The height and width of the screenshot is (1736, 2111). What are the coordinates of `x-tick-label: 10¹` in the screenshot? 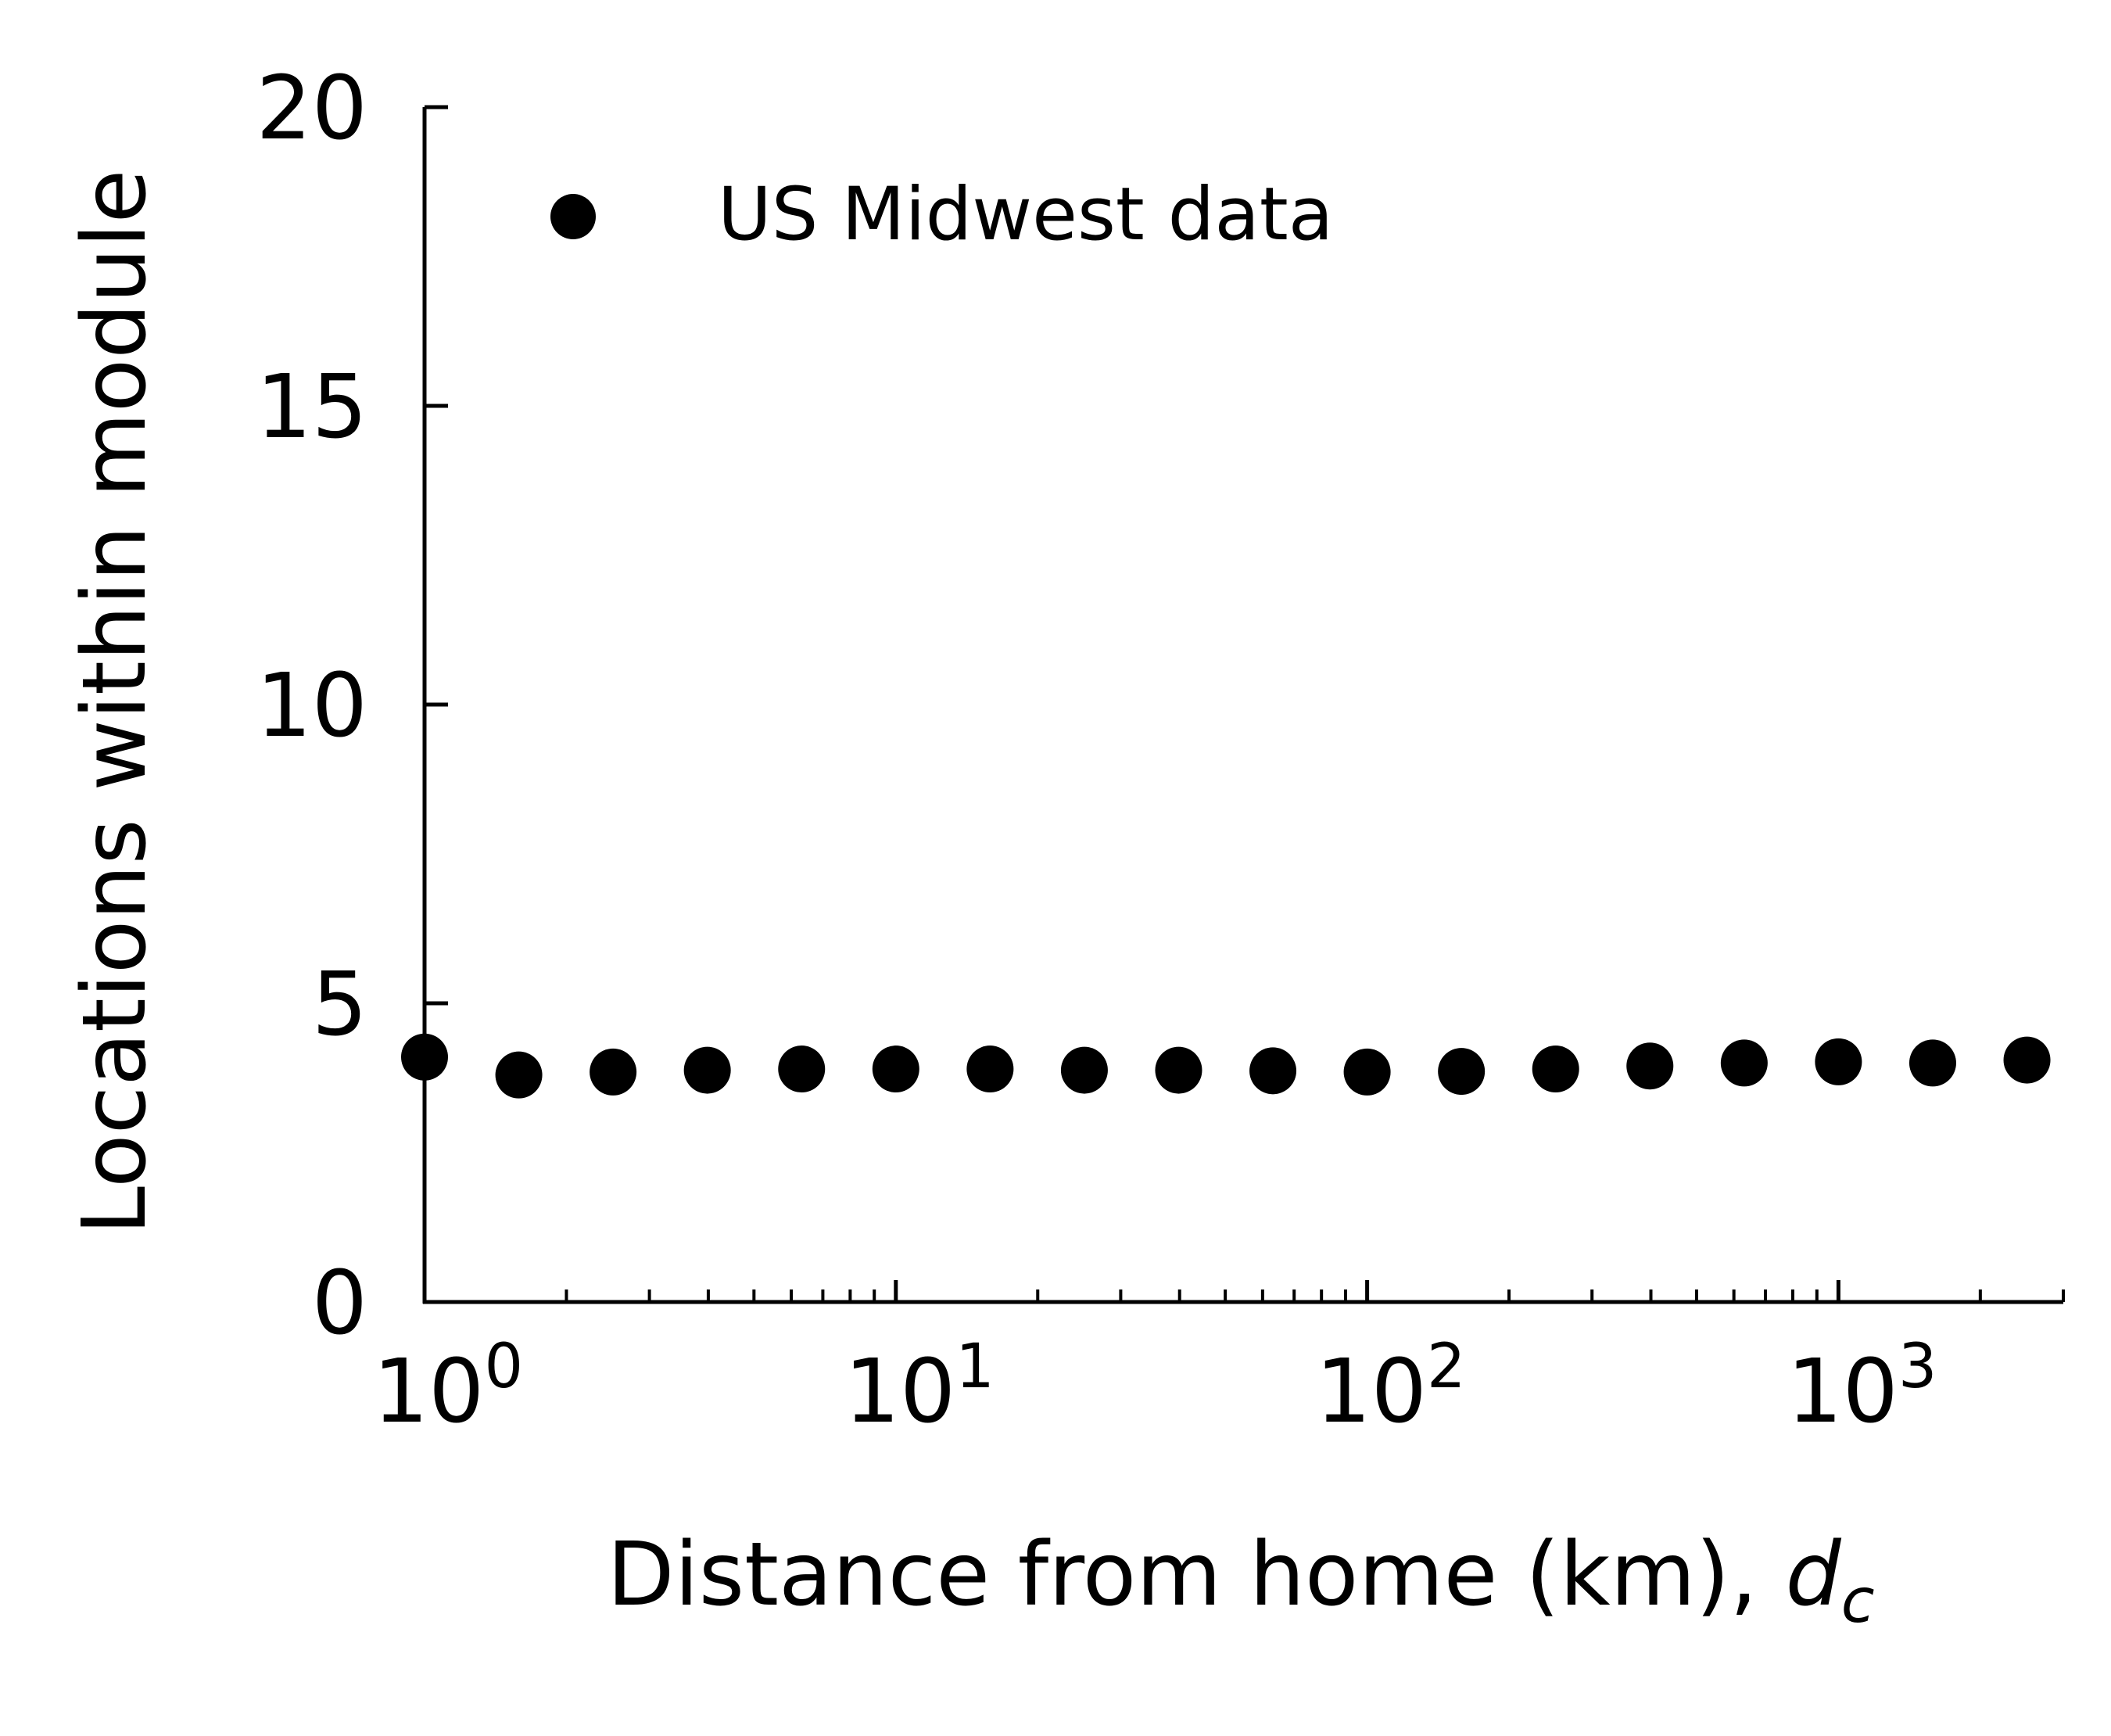 It's located at (919, 1387).